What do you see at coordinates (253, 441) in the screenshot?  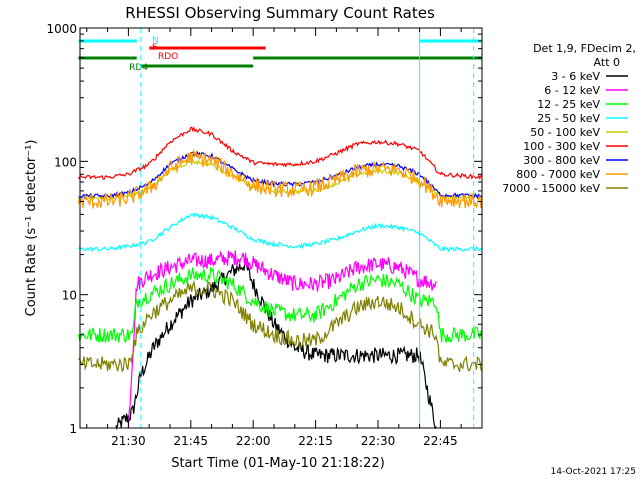 I see `x-tick-label: 22:00` at bounding box center [253, 441].